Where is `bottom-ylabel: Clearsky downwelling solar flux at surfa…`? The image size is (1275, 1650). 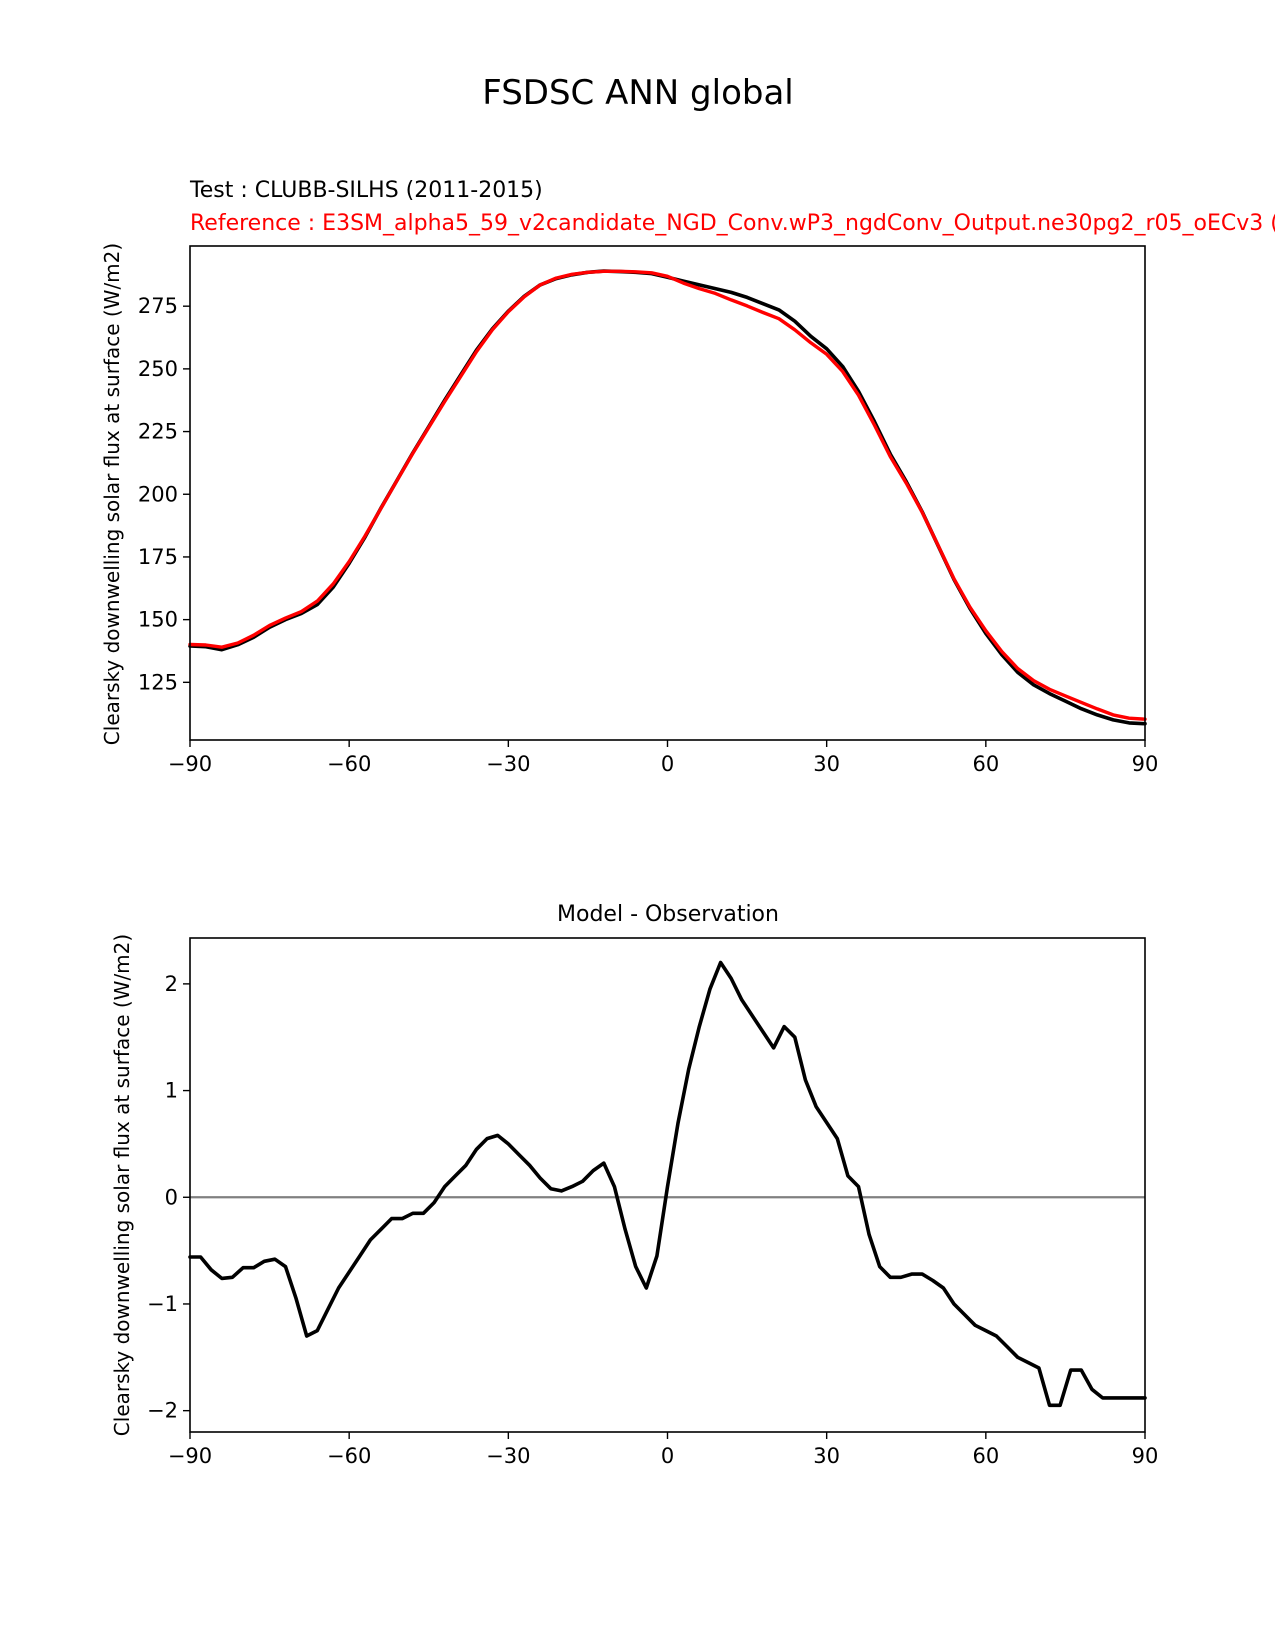
bottom-ylabel: Clearsky downwelling solar flux at surfa… is located at coordinates (122, 1185).